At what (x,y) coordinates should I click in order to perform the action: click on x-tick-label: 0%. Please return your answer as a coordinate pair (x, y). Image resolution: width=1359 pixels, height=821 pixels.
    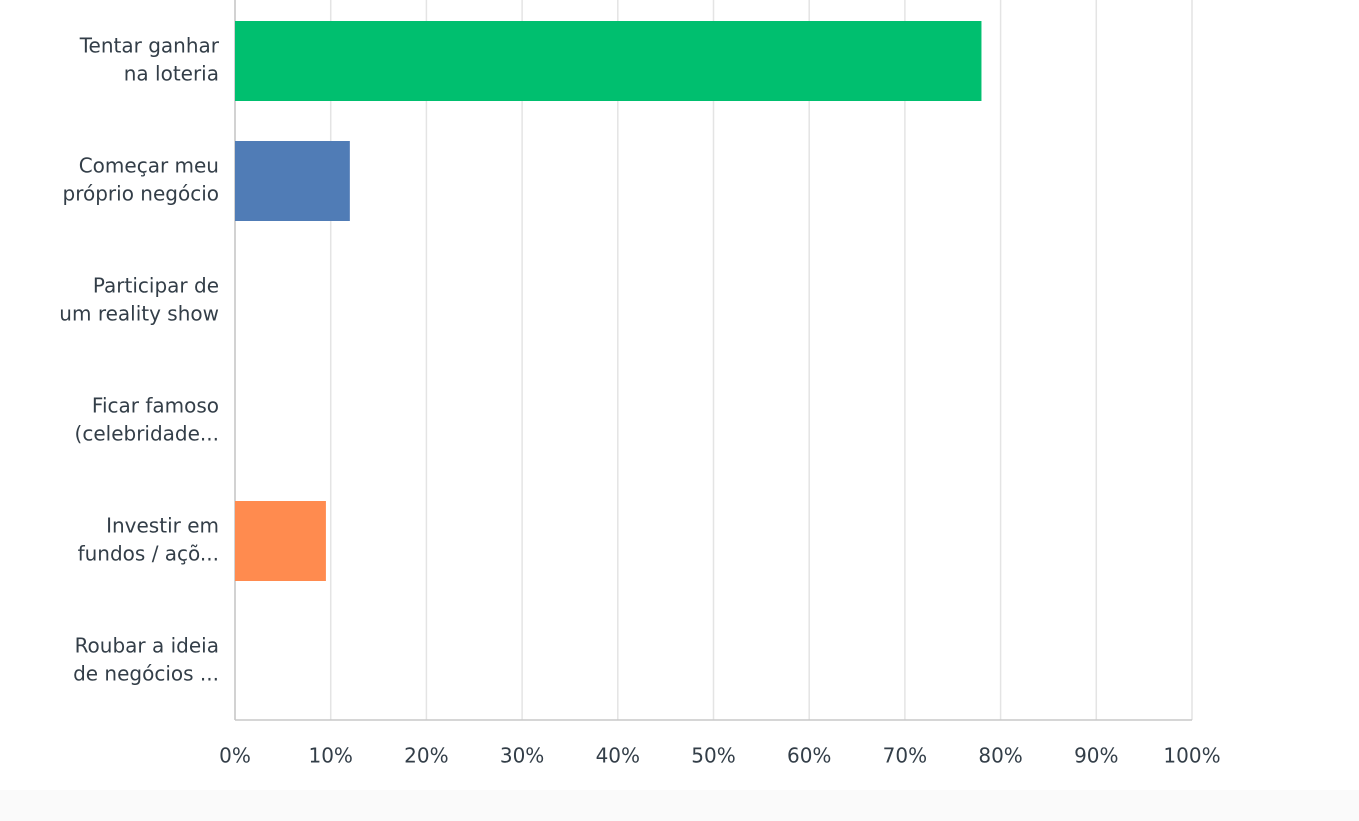
    Looking at the image, I should click on (235, 756).